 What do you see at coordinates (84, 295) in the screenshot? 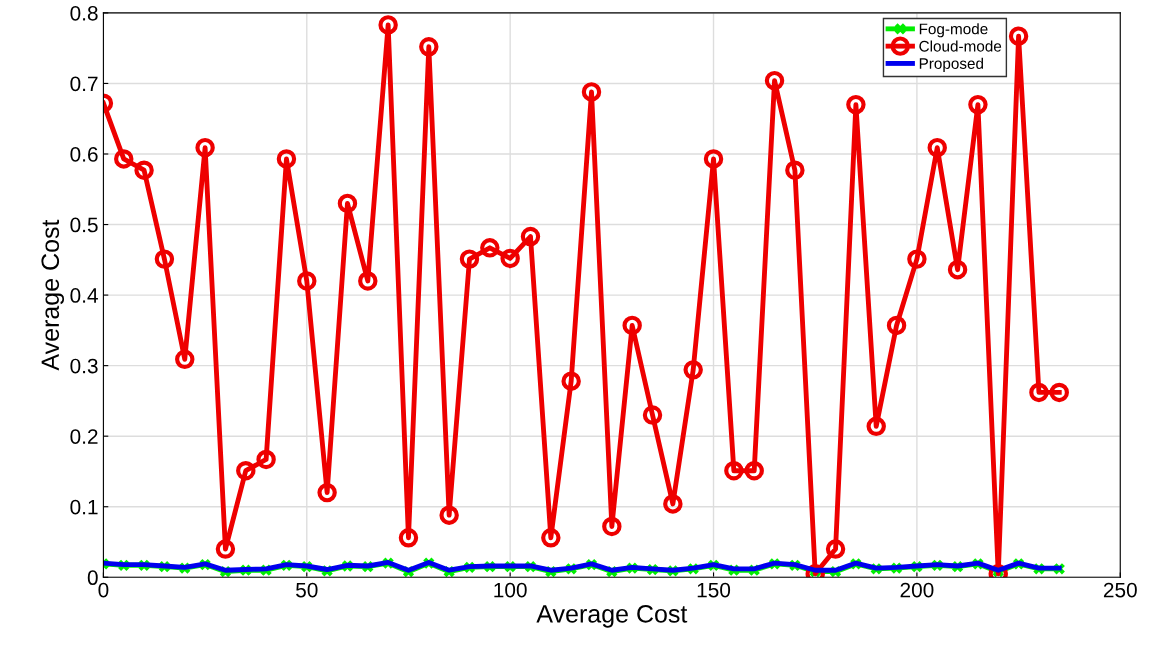
I see `y-tick-label: 0.4` at bounding box center [84, 295].